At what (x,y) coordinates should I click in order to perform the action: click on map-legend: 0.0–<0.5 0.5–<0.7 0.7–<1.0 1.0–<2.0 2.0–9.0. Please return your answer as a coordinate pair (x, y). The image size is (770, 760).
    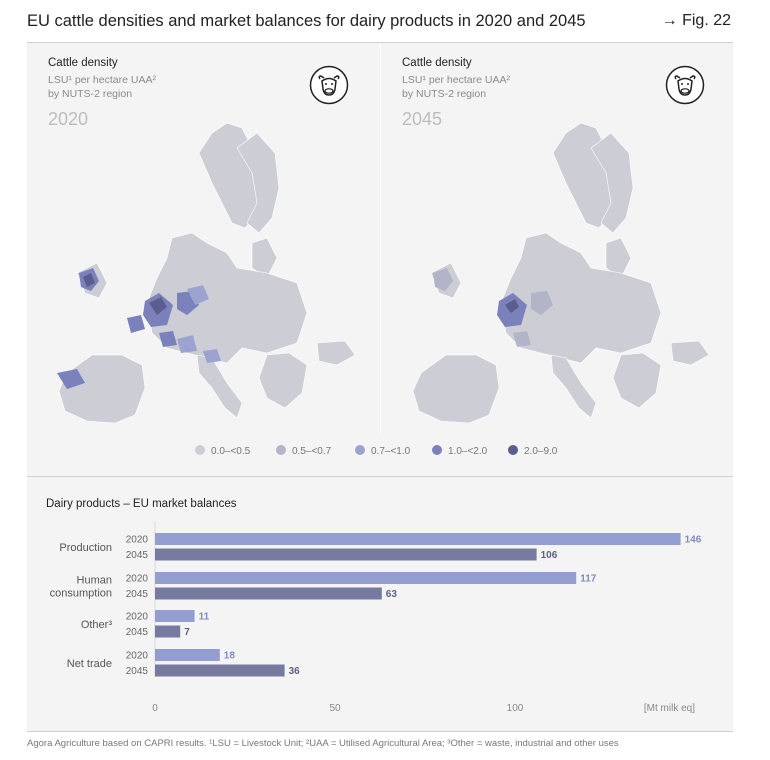
    Looking at the image, I should click on (380, 451).